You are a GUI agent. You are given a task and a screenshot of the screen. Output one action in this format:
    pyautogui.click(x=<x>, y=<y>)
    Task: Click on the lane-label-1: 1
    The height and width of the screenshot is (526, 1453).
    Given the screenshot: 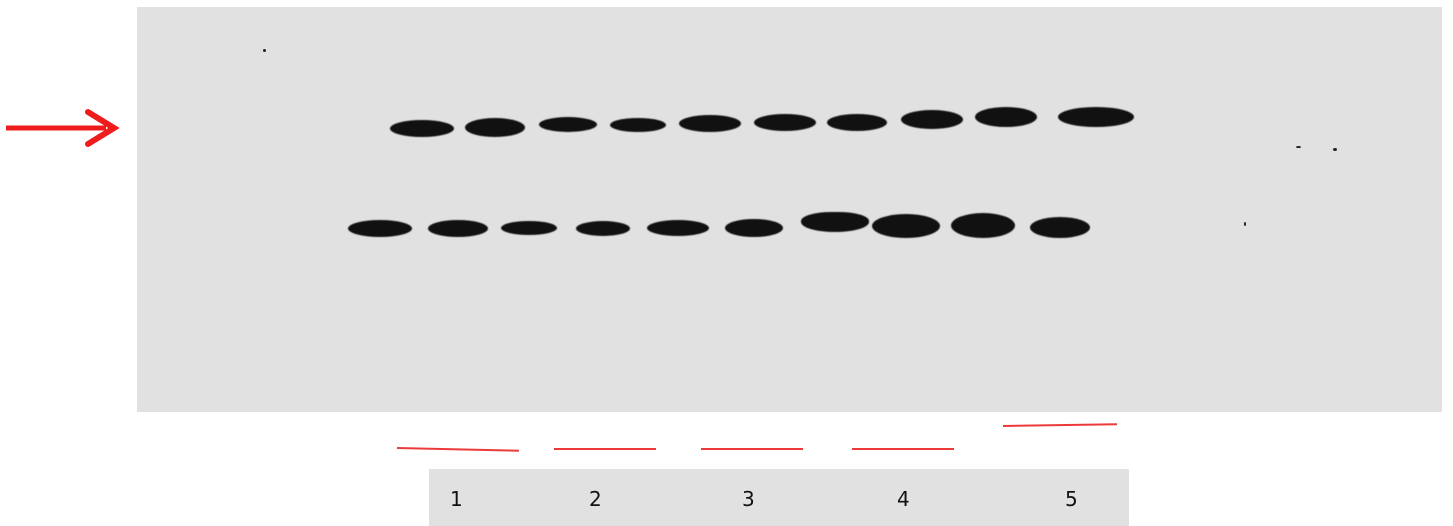 What is the action you would take?
    pyautogui.click(x=456, y=499)
    